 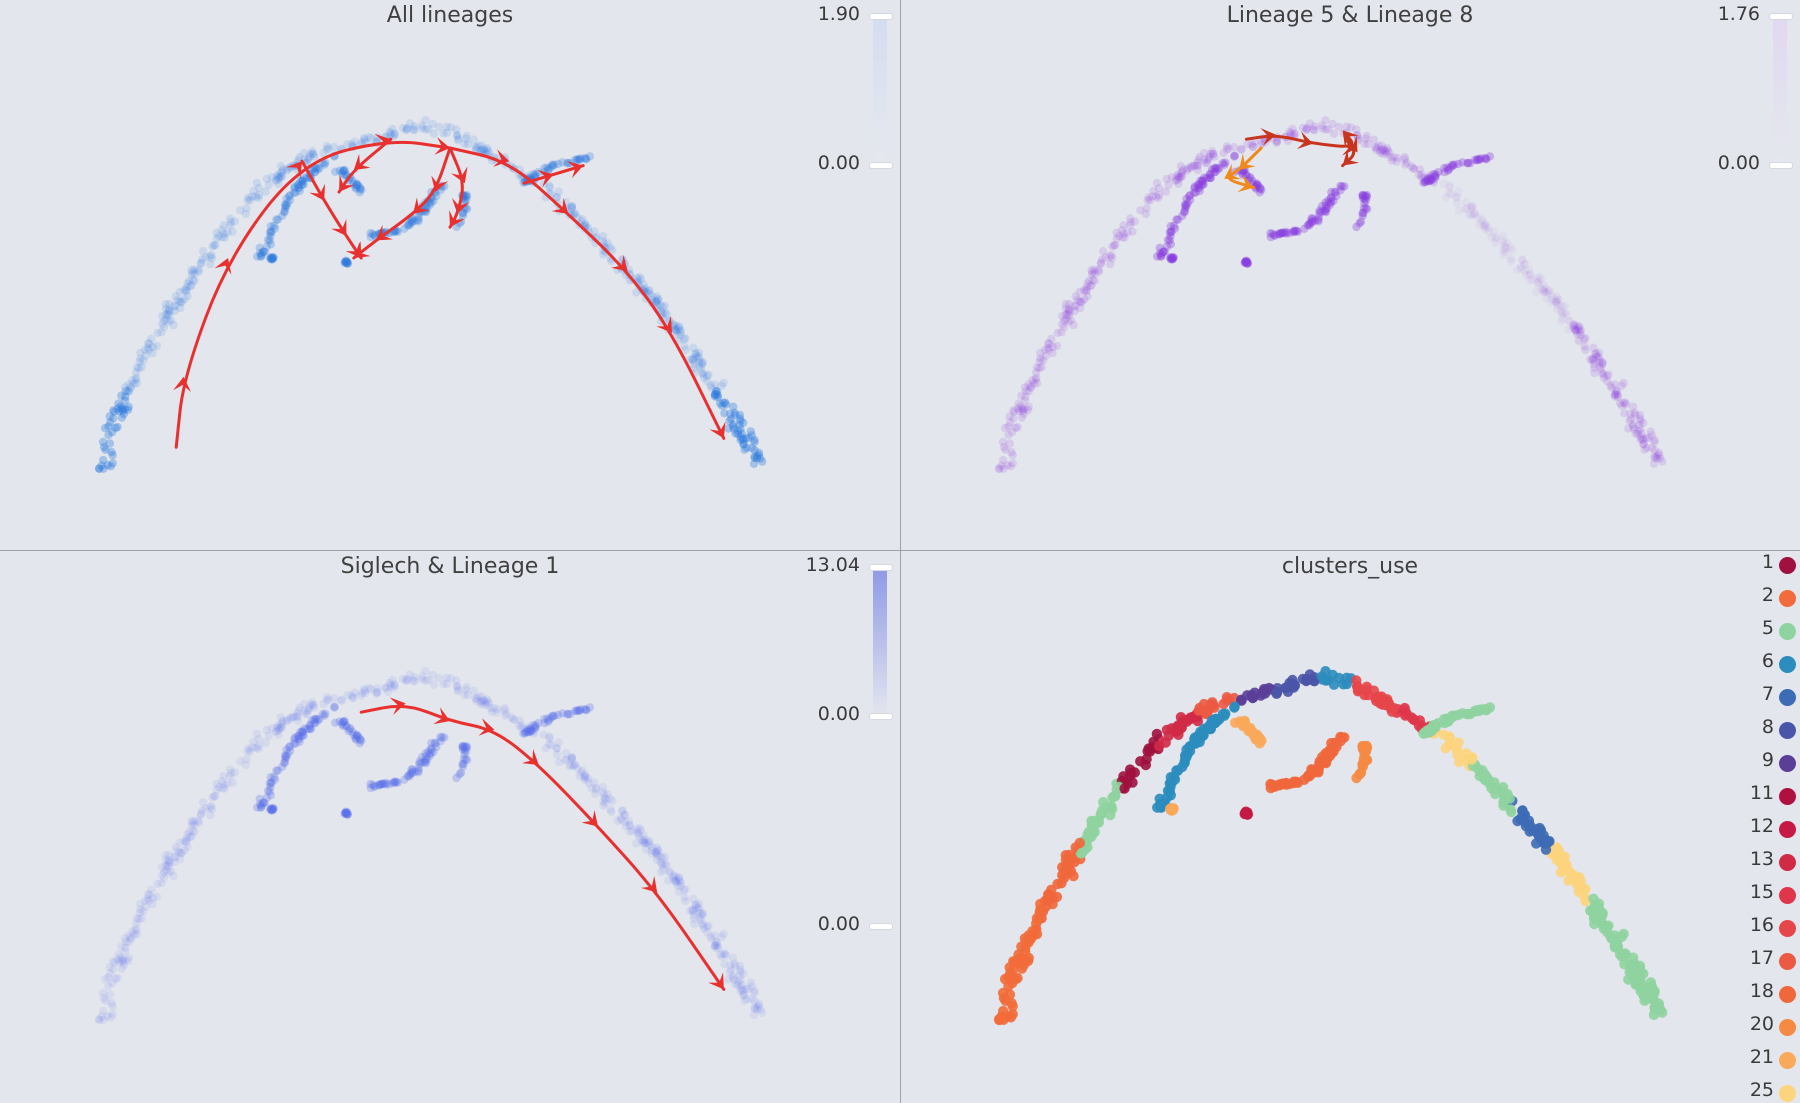 What do you see at coordinates (1765, 1091) in the screenshot?
I see `legend-item: 25` at bounding box center [1765, 1091].